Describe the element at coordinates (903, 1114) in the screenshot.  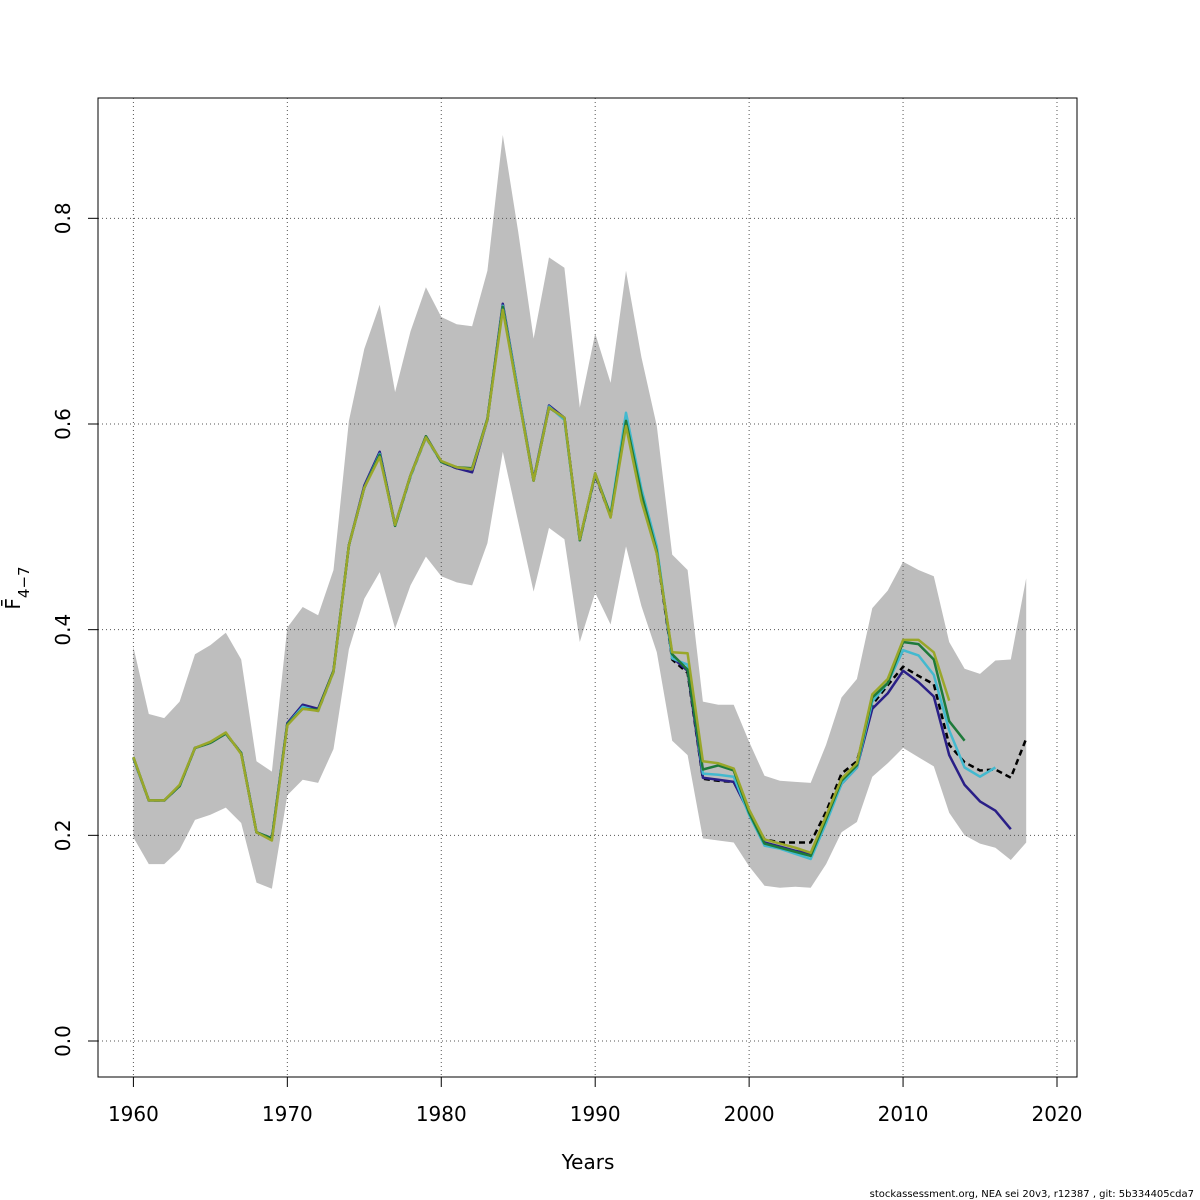
I see `x-tick-label: 2010` at that location.